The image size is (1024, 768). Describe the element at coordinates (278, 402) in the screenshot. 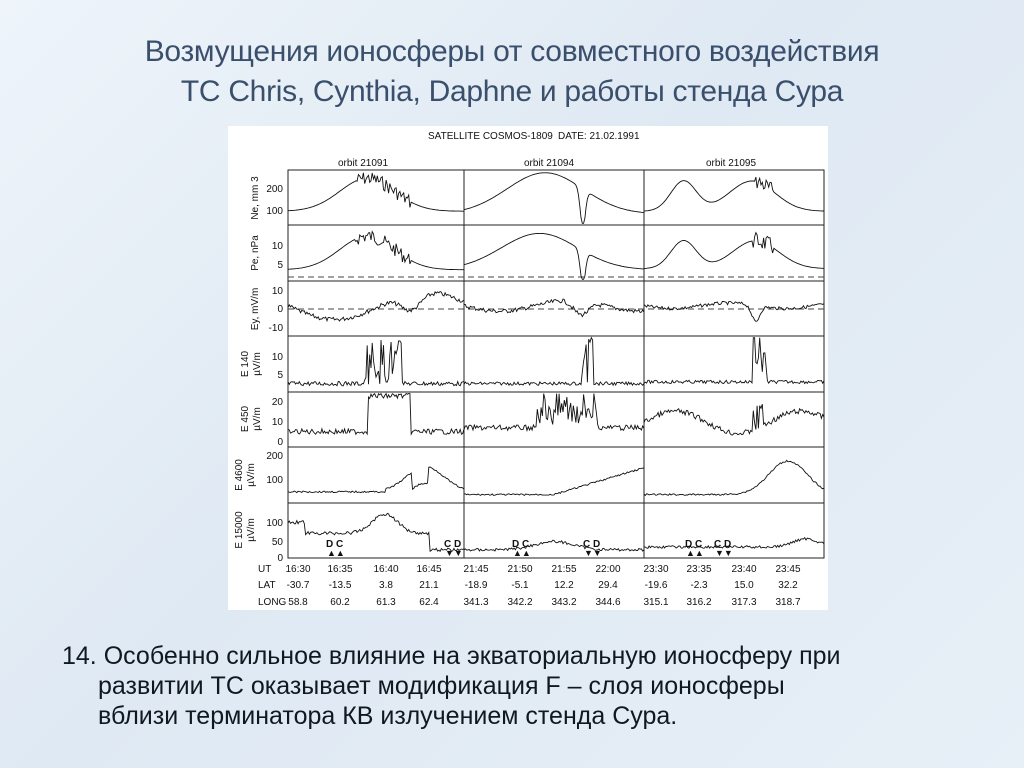

I see `ytick: 20` at that location.